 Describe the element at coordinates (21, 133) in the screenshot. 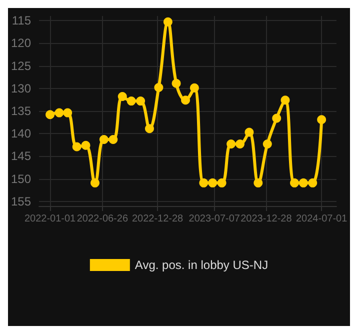

I see `y-tick-label: 140` at that location.